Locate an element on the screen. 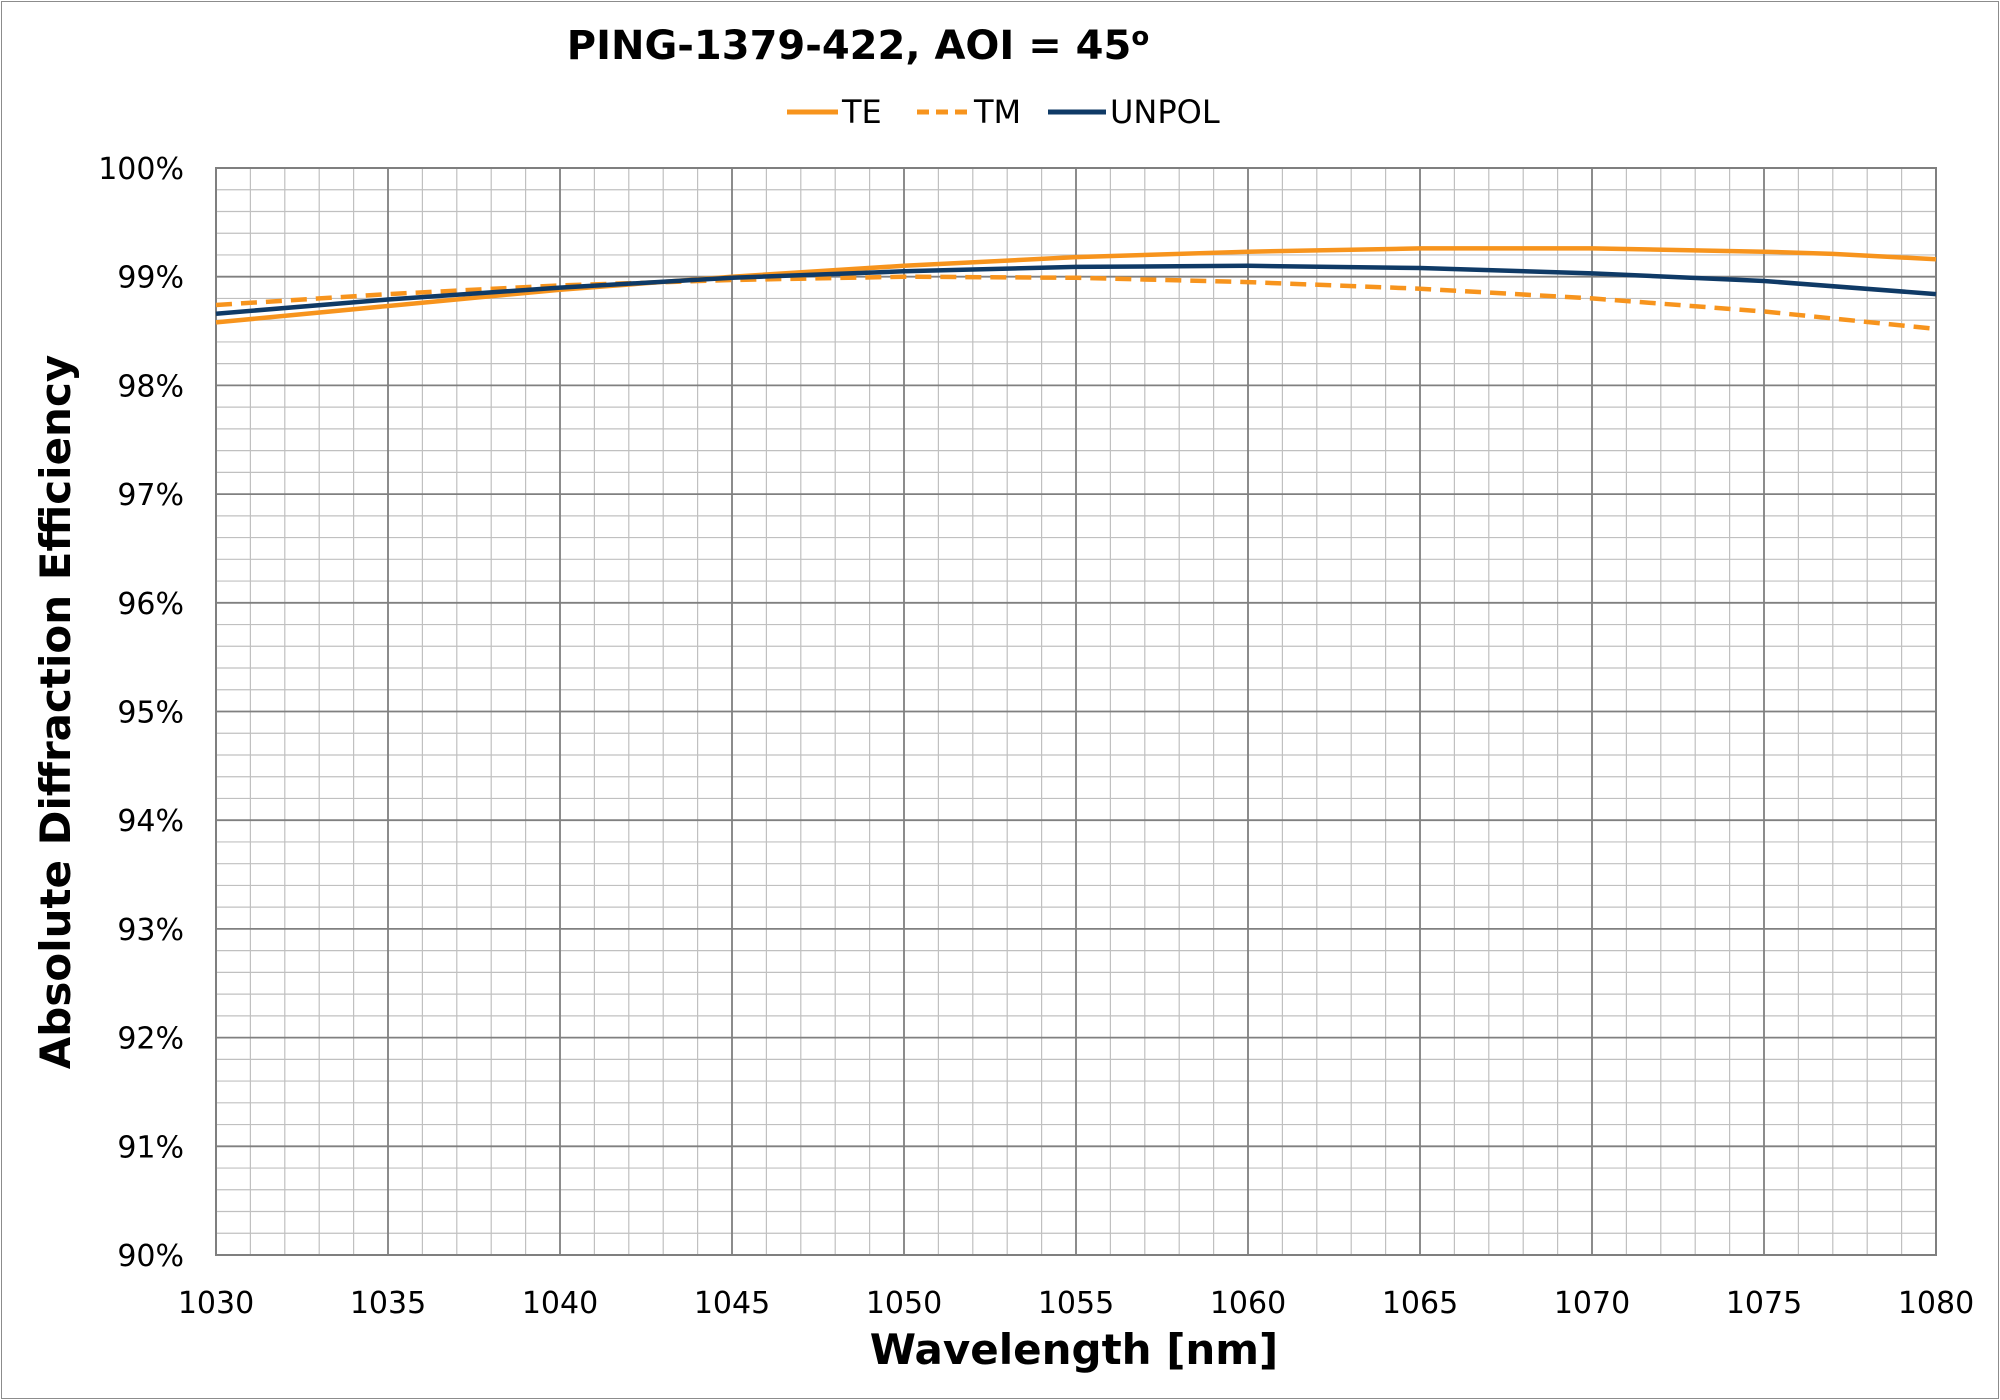 The width and height of the screenshot is (2000, 1400). x-tick-label: 1035 is located at coordinates (388, 1303).